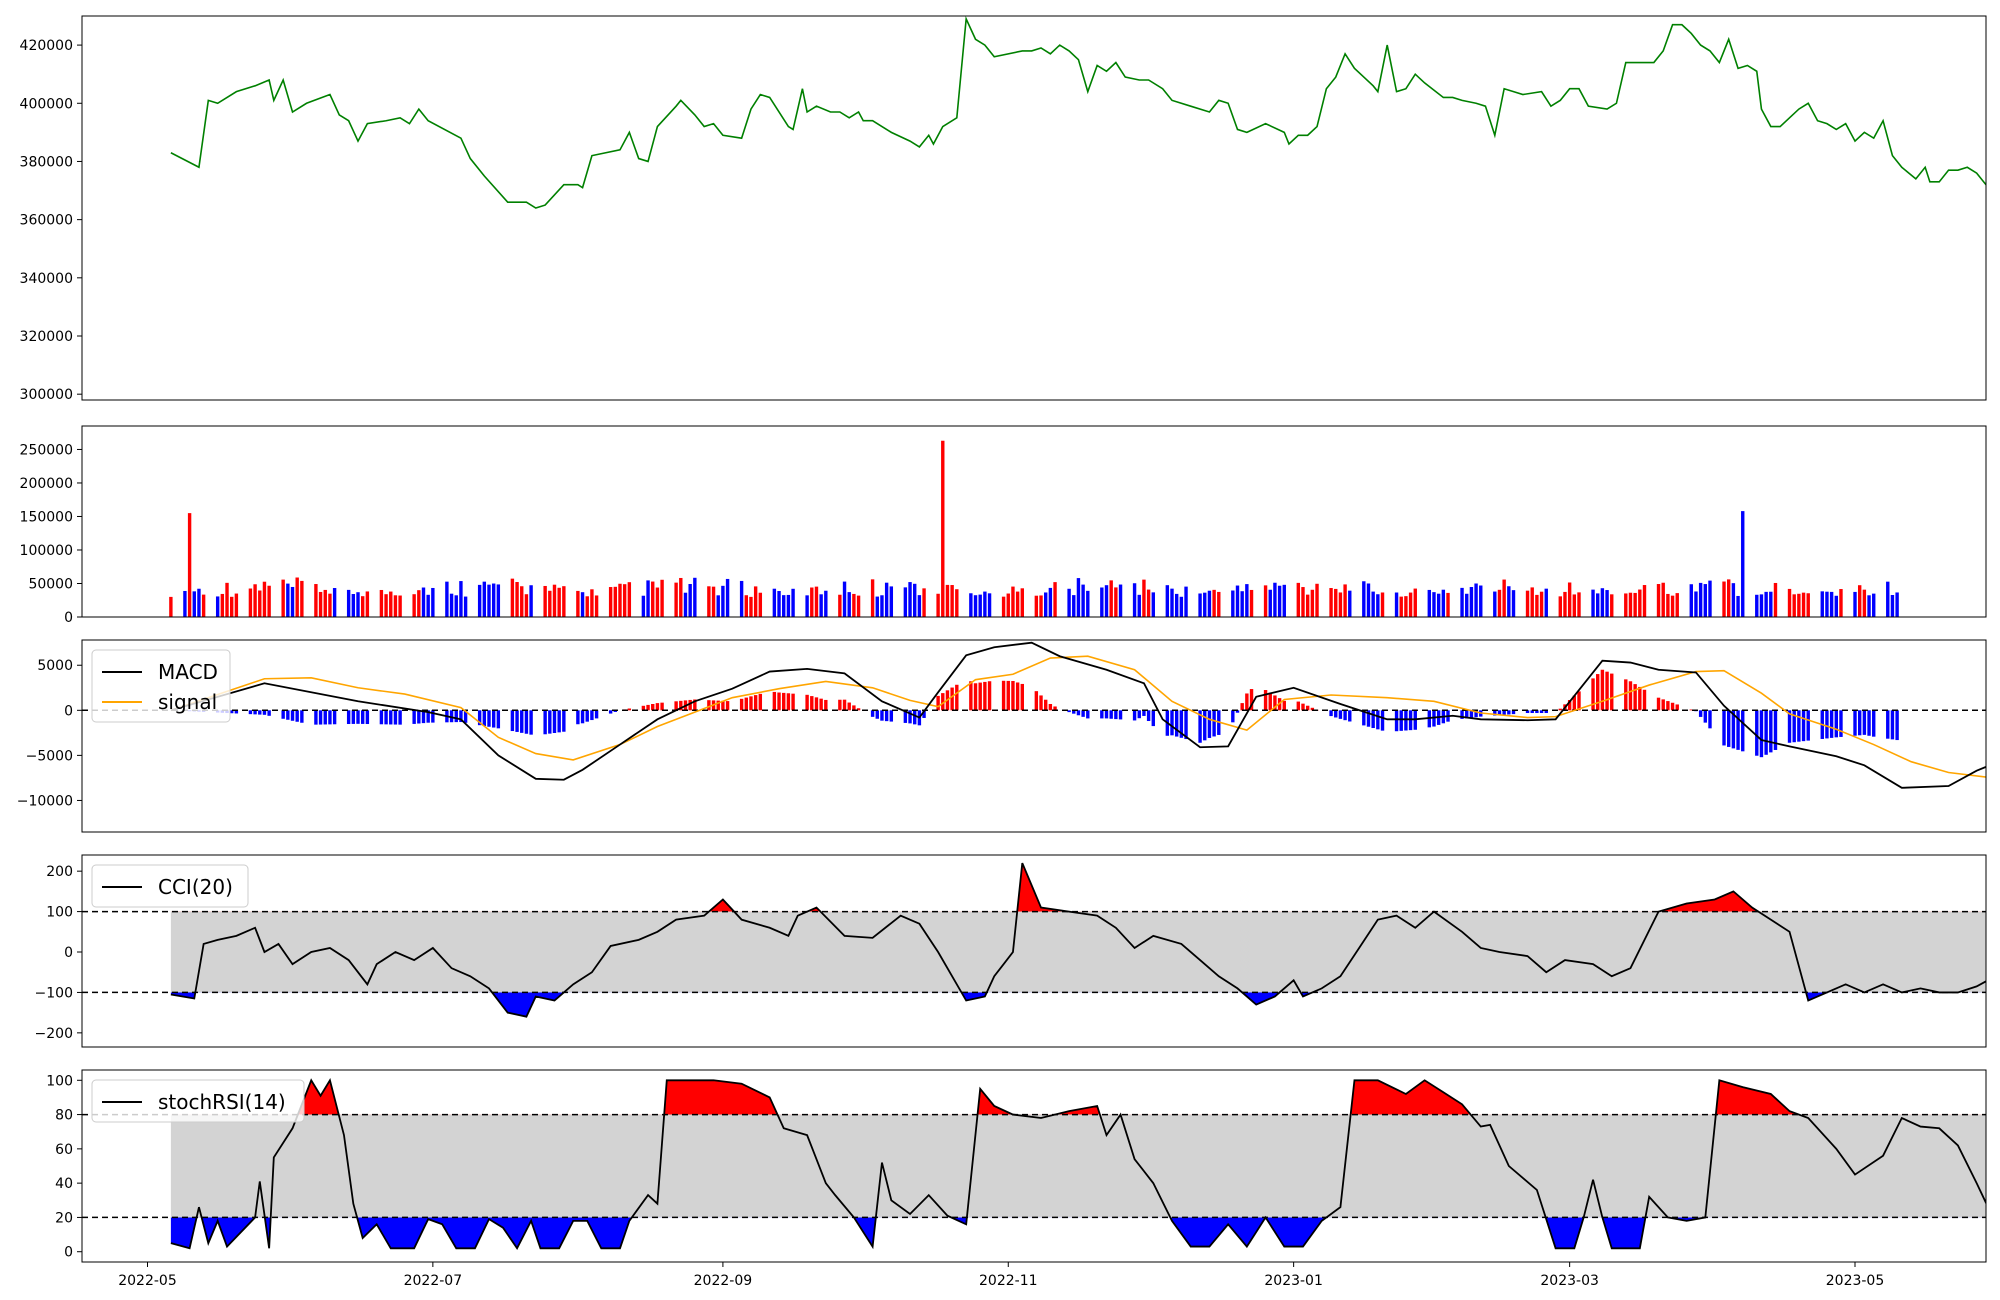 The image size is (2000, 1300). I want to click on plot-area-volume, so click(1034, 528).